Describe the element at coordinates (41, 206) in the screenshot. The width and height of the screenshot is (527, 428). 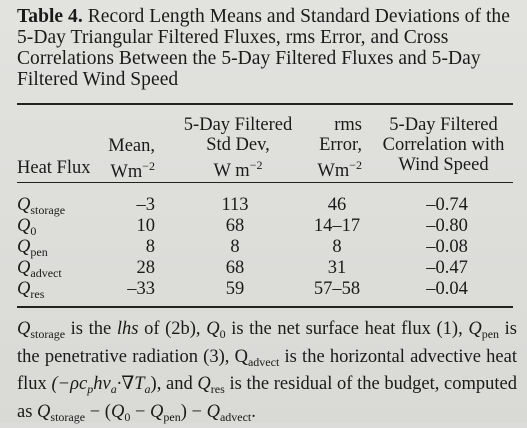
I see `row-symbol: Qstorage` at that location.